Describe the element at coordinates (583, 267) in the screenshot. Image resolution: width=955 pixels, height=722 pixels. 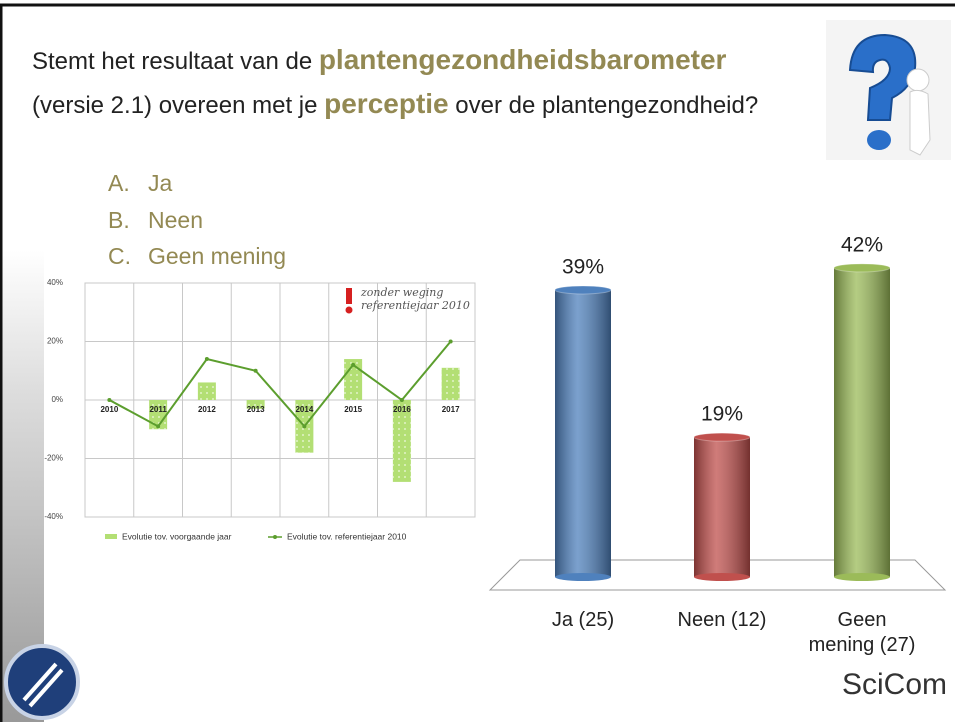
I see `value-label: 39%` at that location.